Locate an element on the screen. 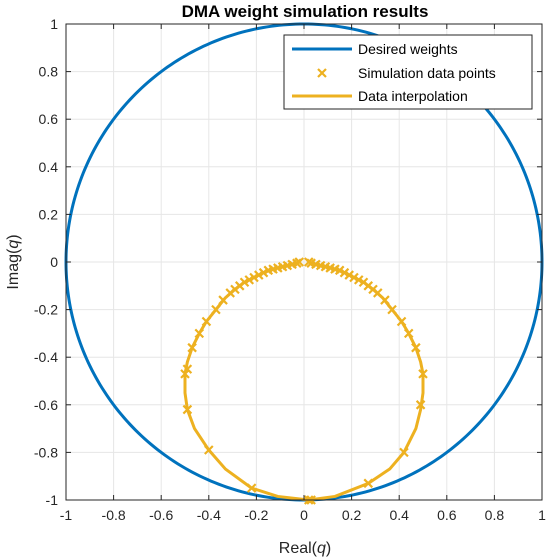 The image size is (548, 560). x-axis-label-end: ) is located at coordinates (328, 548).